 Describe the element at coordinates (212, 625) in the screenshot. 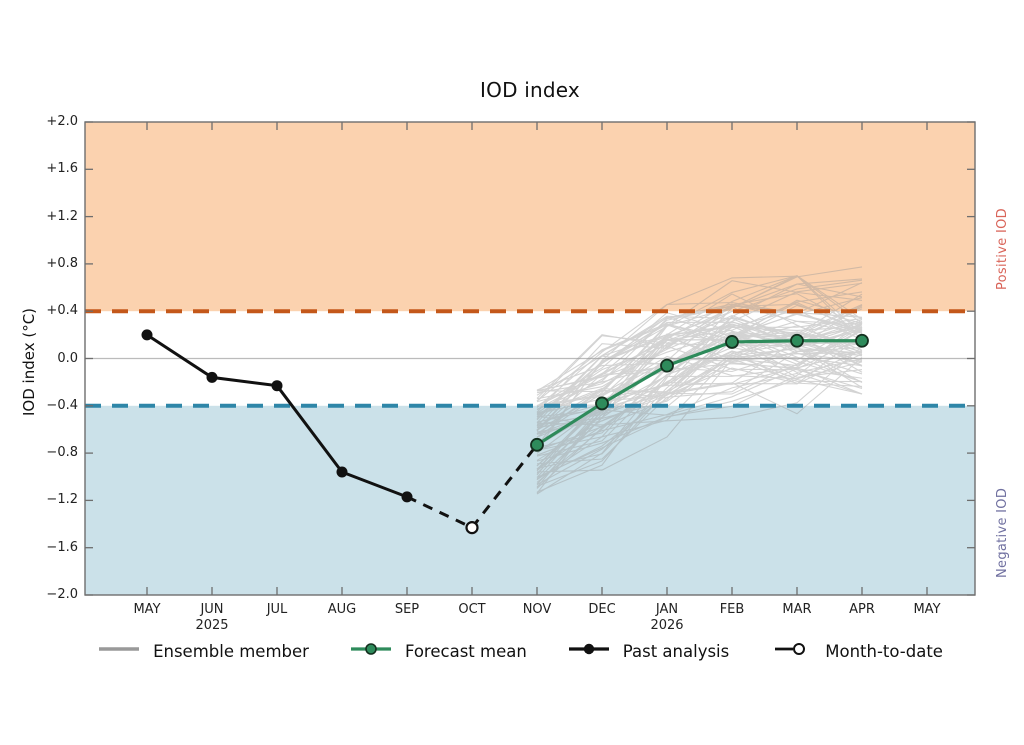

I see `x-tick-year-label: 2025` at that location.